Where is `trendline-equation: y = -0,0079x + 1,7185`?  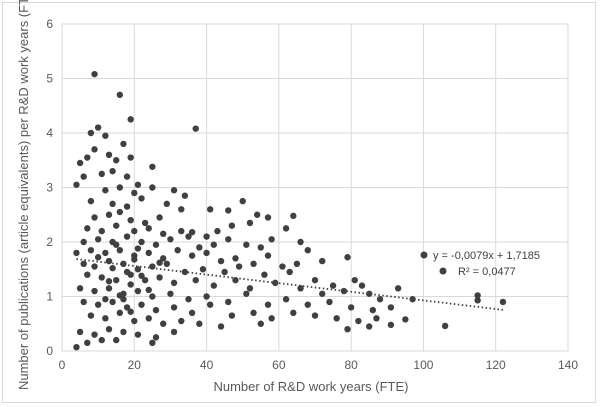
trendline-equation: y = -0,0079x + 1,7185 is located at coordinates (486, 256).